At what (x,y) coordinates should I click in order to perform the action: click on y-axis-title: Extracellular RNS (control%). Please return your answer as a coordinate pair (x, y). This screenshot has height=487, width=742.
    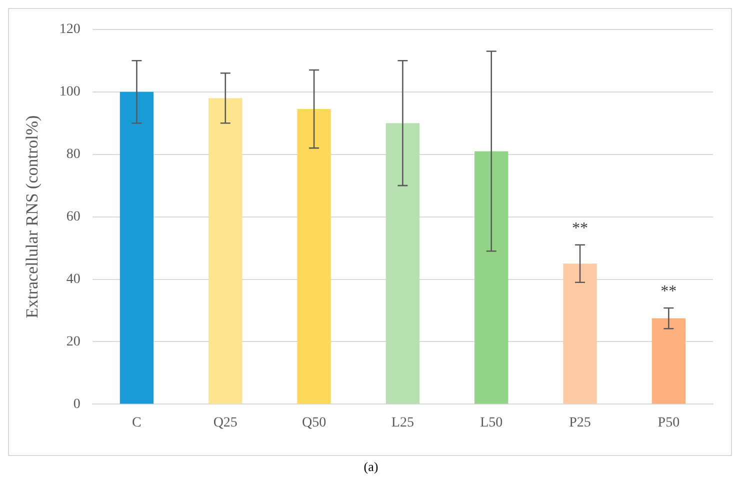
    Looking at the image, I should click on (32, 216).